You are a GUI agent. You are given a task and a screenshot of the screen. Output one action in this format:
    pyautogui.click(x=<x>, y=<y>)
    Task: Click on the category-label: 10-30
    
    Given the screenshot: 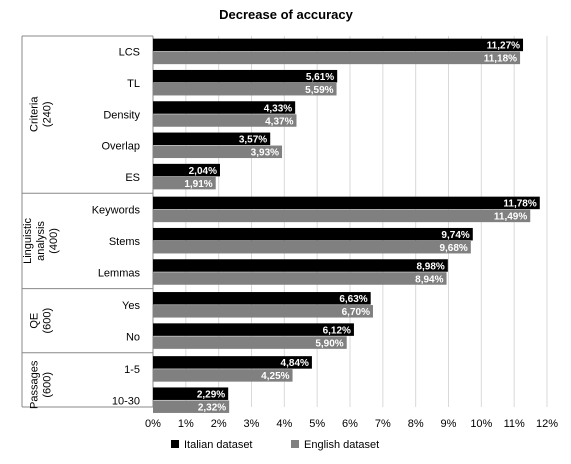 What is the action you would take?
    pyautogui.click(x=126, y=401)
    